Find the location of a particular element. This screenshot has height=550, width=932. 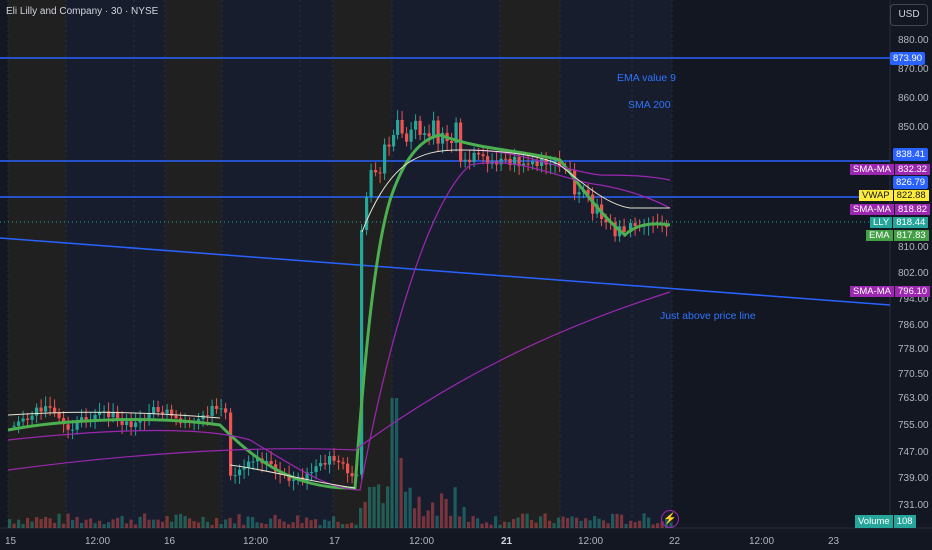

sma-annotation: SMA 200 is located at coordinates (649, 105).